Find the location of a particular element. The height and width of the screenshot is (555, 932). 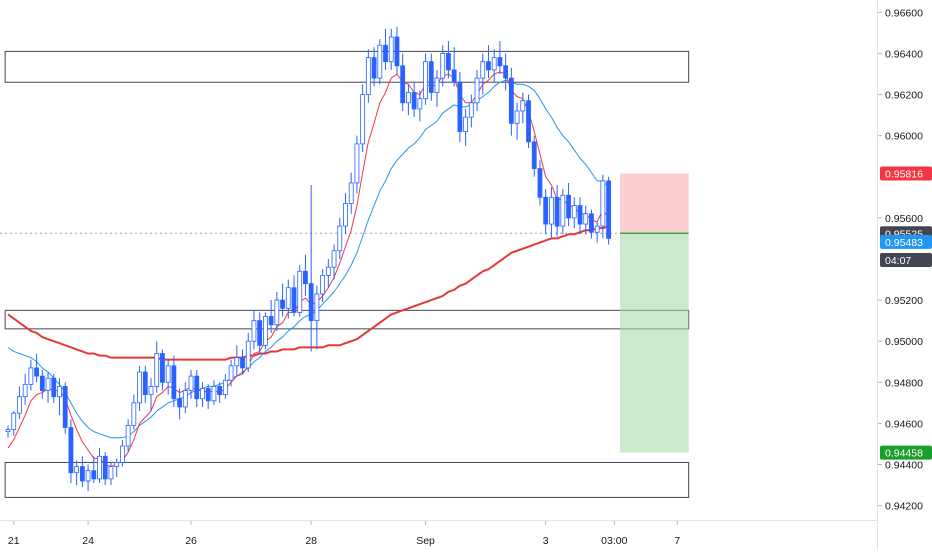

price-tick-label: 0.94400 is located at coordinates (904, 466).